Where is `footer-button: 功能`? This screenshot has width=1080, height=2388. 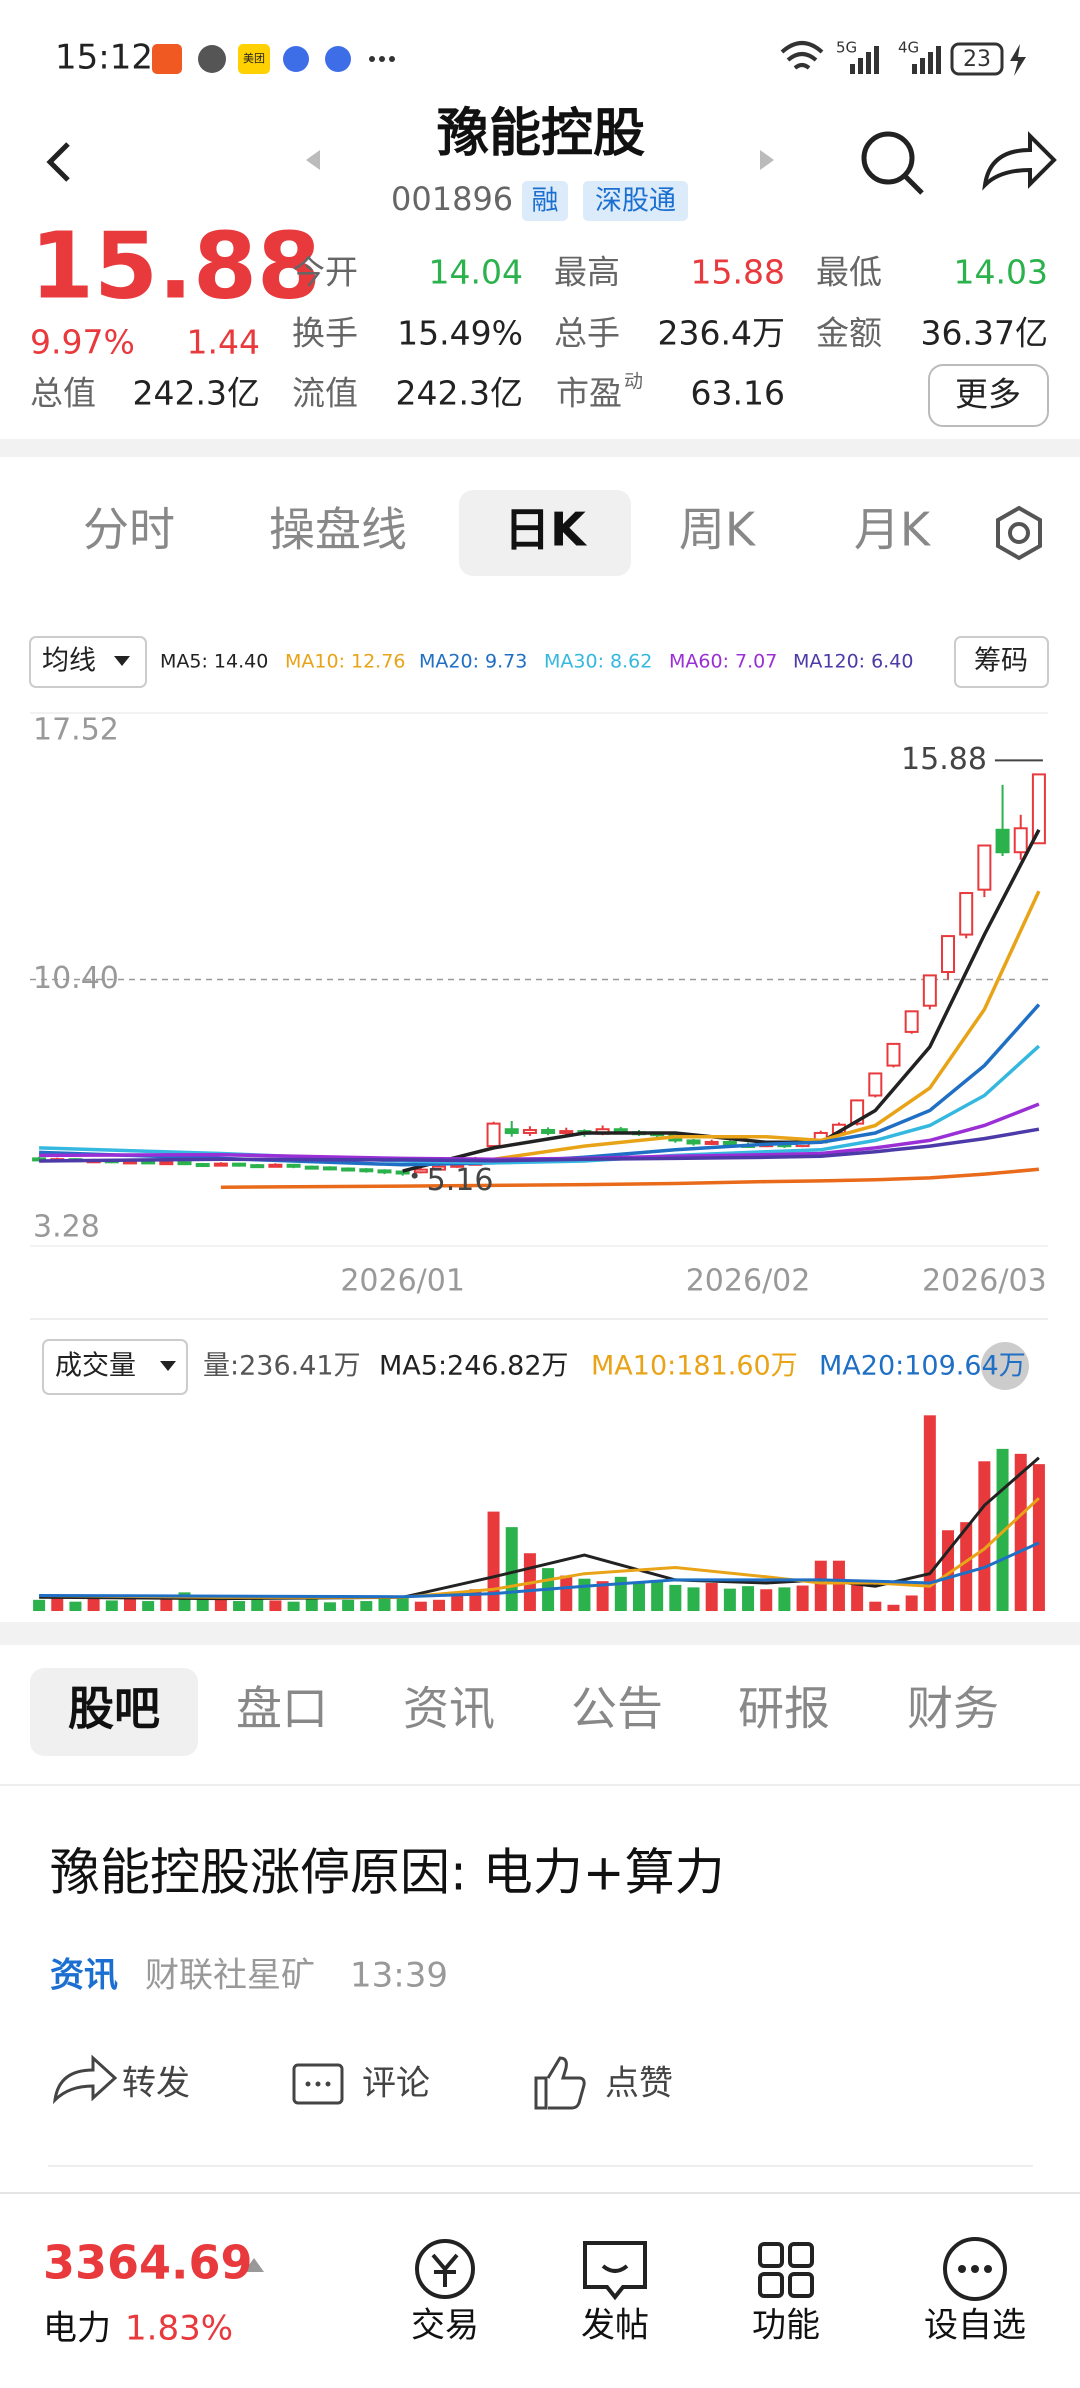
footer-button: 功能 is located at coordinates (786, 2326).